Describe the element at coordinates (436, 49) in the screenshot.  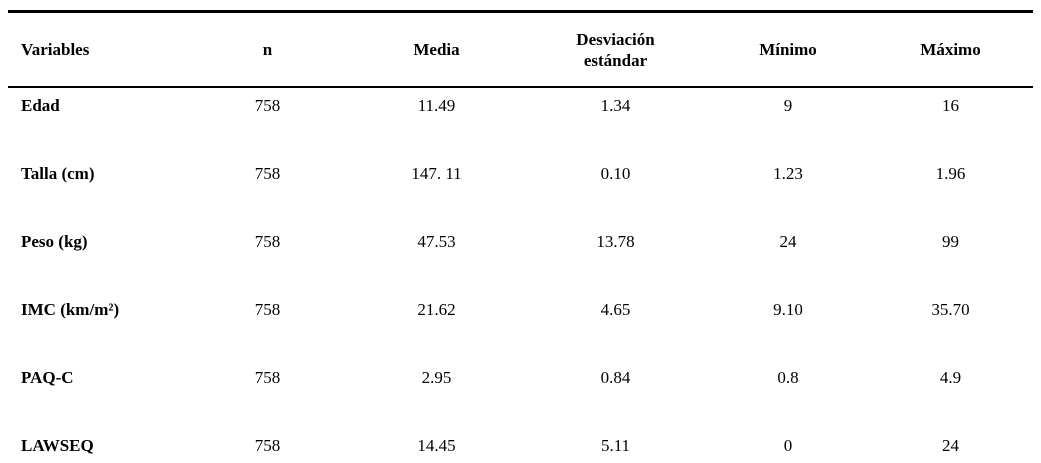
I see `column-header-media: Media` at that location.